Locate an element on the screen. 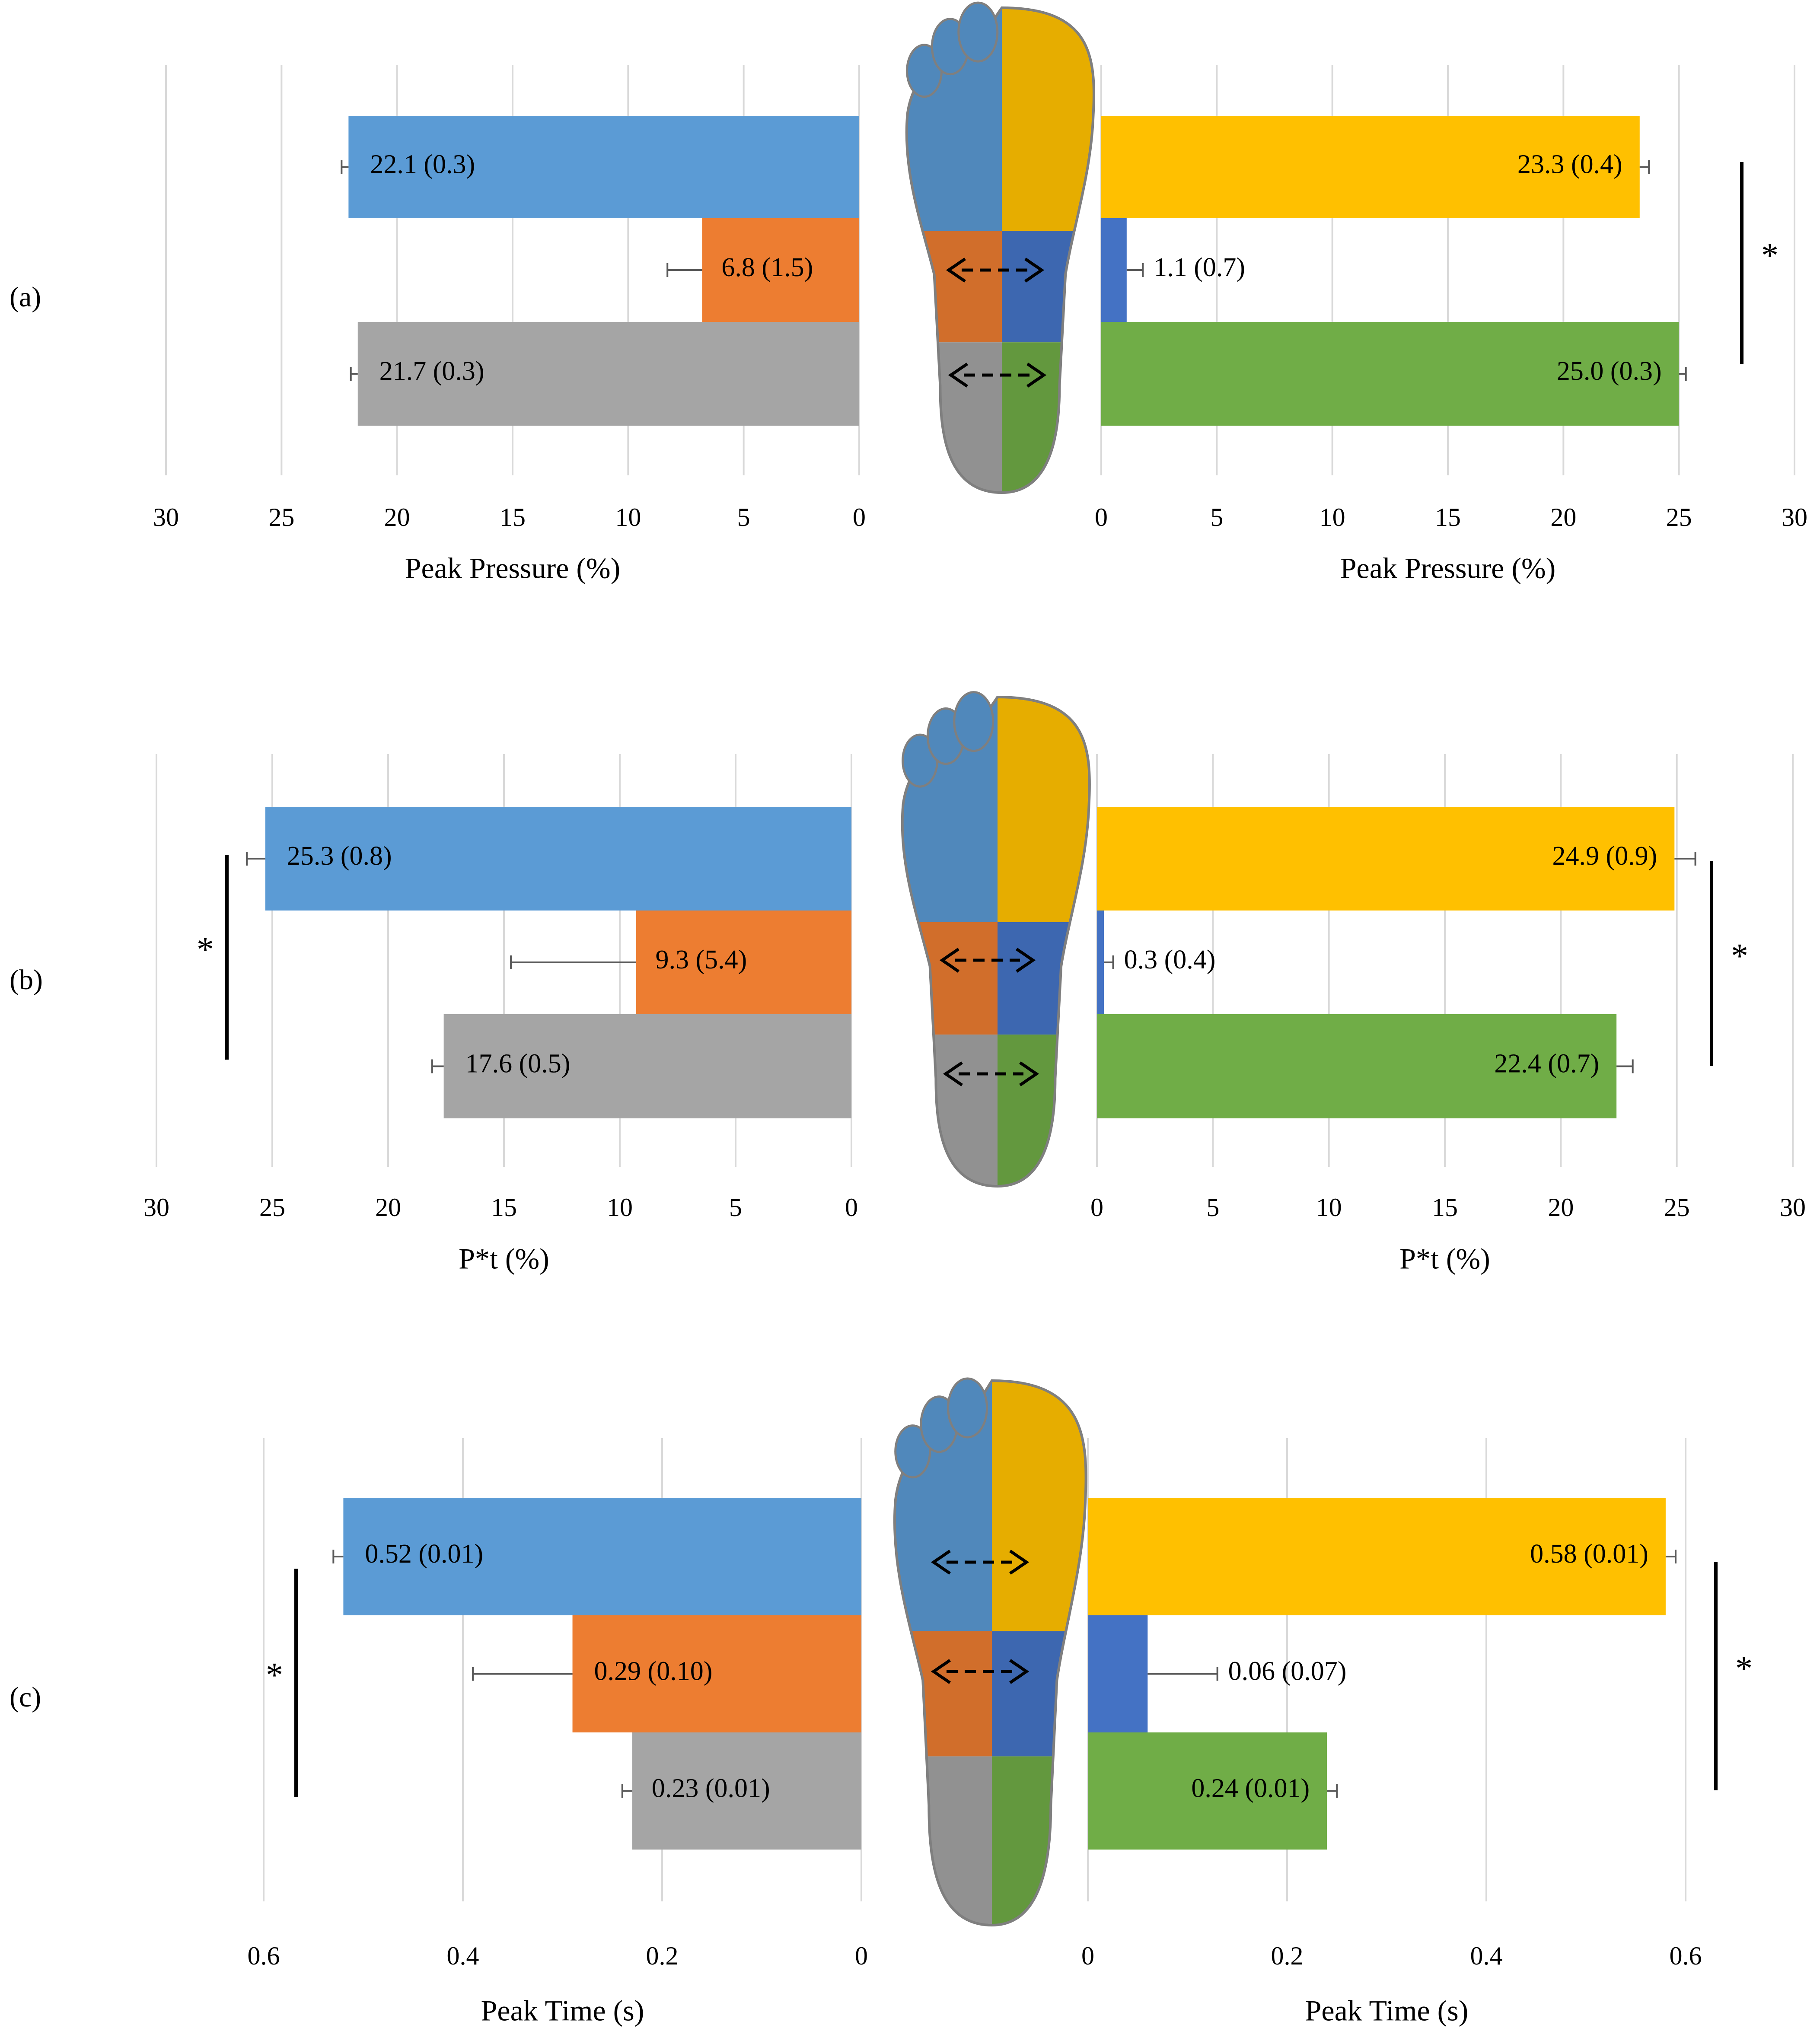 The width and height of the screenshot is (1820, 2044). data-label-c-right-2: 0.24 (0.01) is located at coordinates (1251, 1788).